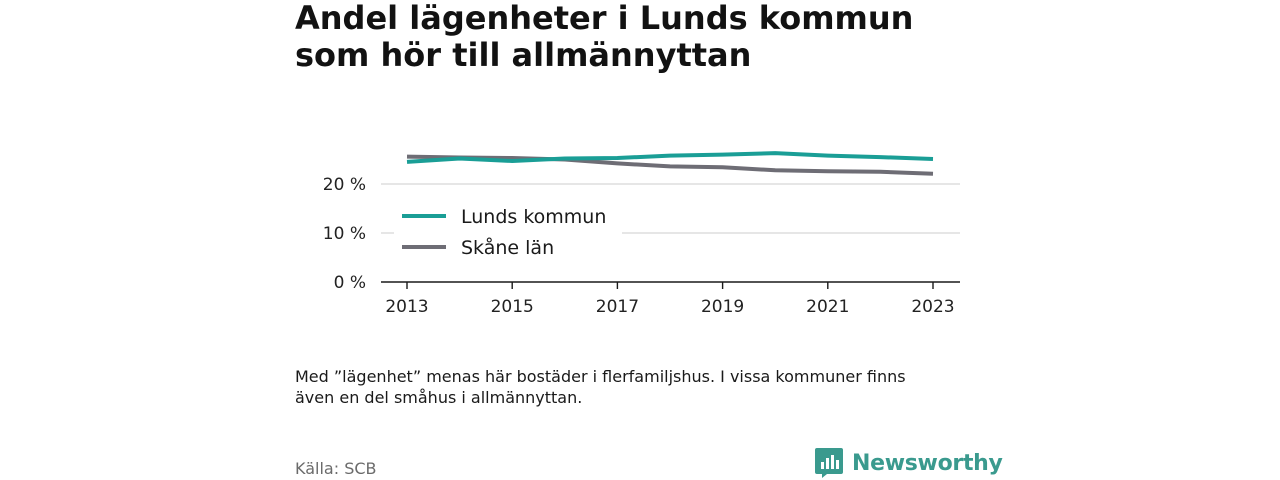 This screenshot has width=1280, height=480. What do you see at coordinates (507, 247) in the screenshot?
I see `legend-label-skane-lan: Skåne län` at bounding box center [507, 247].